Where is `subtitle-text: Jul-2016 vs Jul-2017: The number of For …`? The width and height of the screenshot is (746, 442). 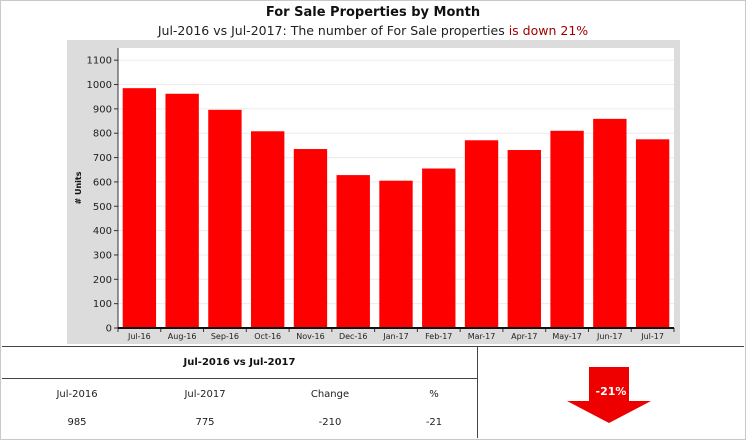 subtitle-text: Jul-2016 vs Jul-2017: The number of For … is located at coordinates (331, 30).